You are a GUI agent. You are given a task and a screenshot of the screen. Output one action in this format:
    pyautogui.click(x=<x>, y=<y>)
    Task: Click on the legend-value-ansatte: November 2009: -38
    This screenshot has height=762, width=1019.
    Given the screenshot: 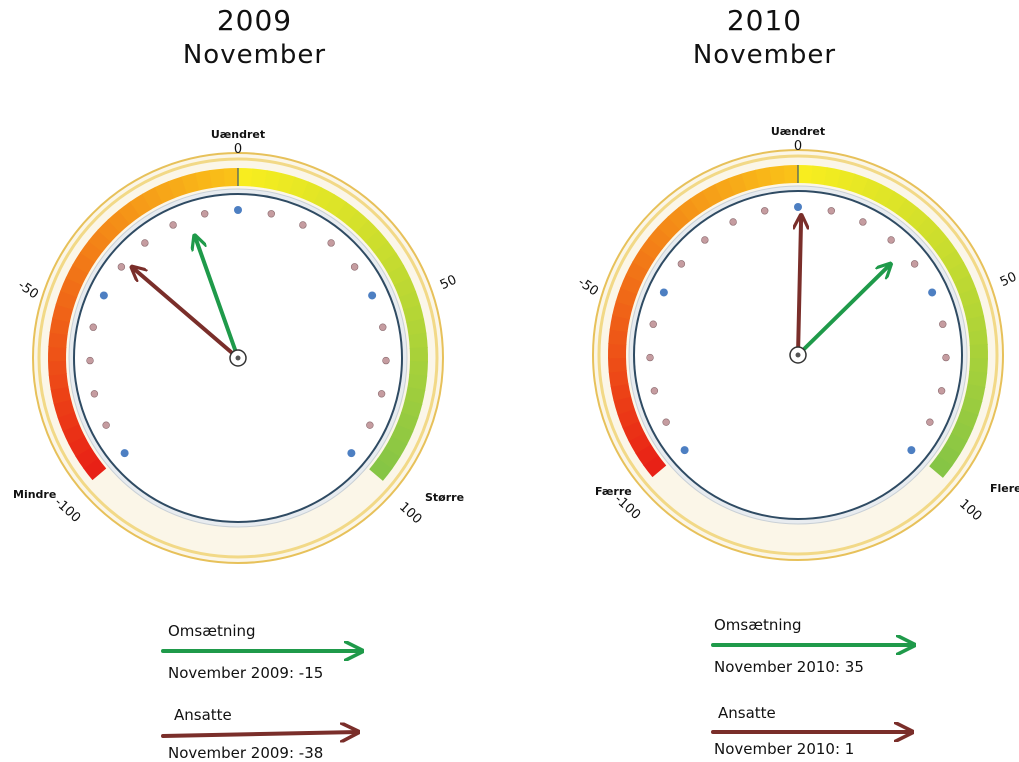 What is the action you would take?
    pyautogui.click(x=246, y=753)
    